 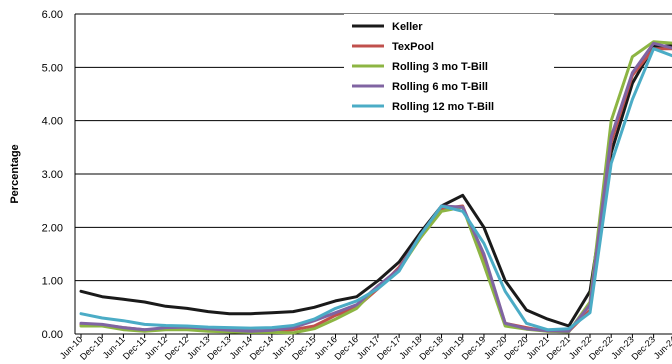 What do you see at coordinates (662, 347) in the screenshot?
I see `x-tick-label: Jun-24` at bounding box center [662, 347].